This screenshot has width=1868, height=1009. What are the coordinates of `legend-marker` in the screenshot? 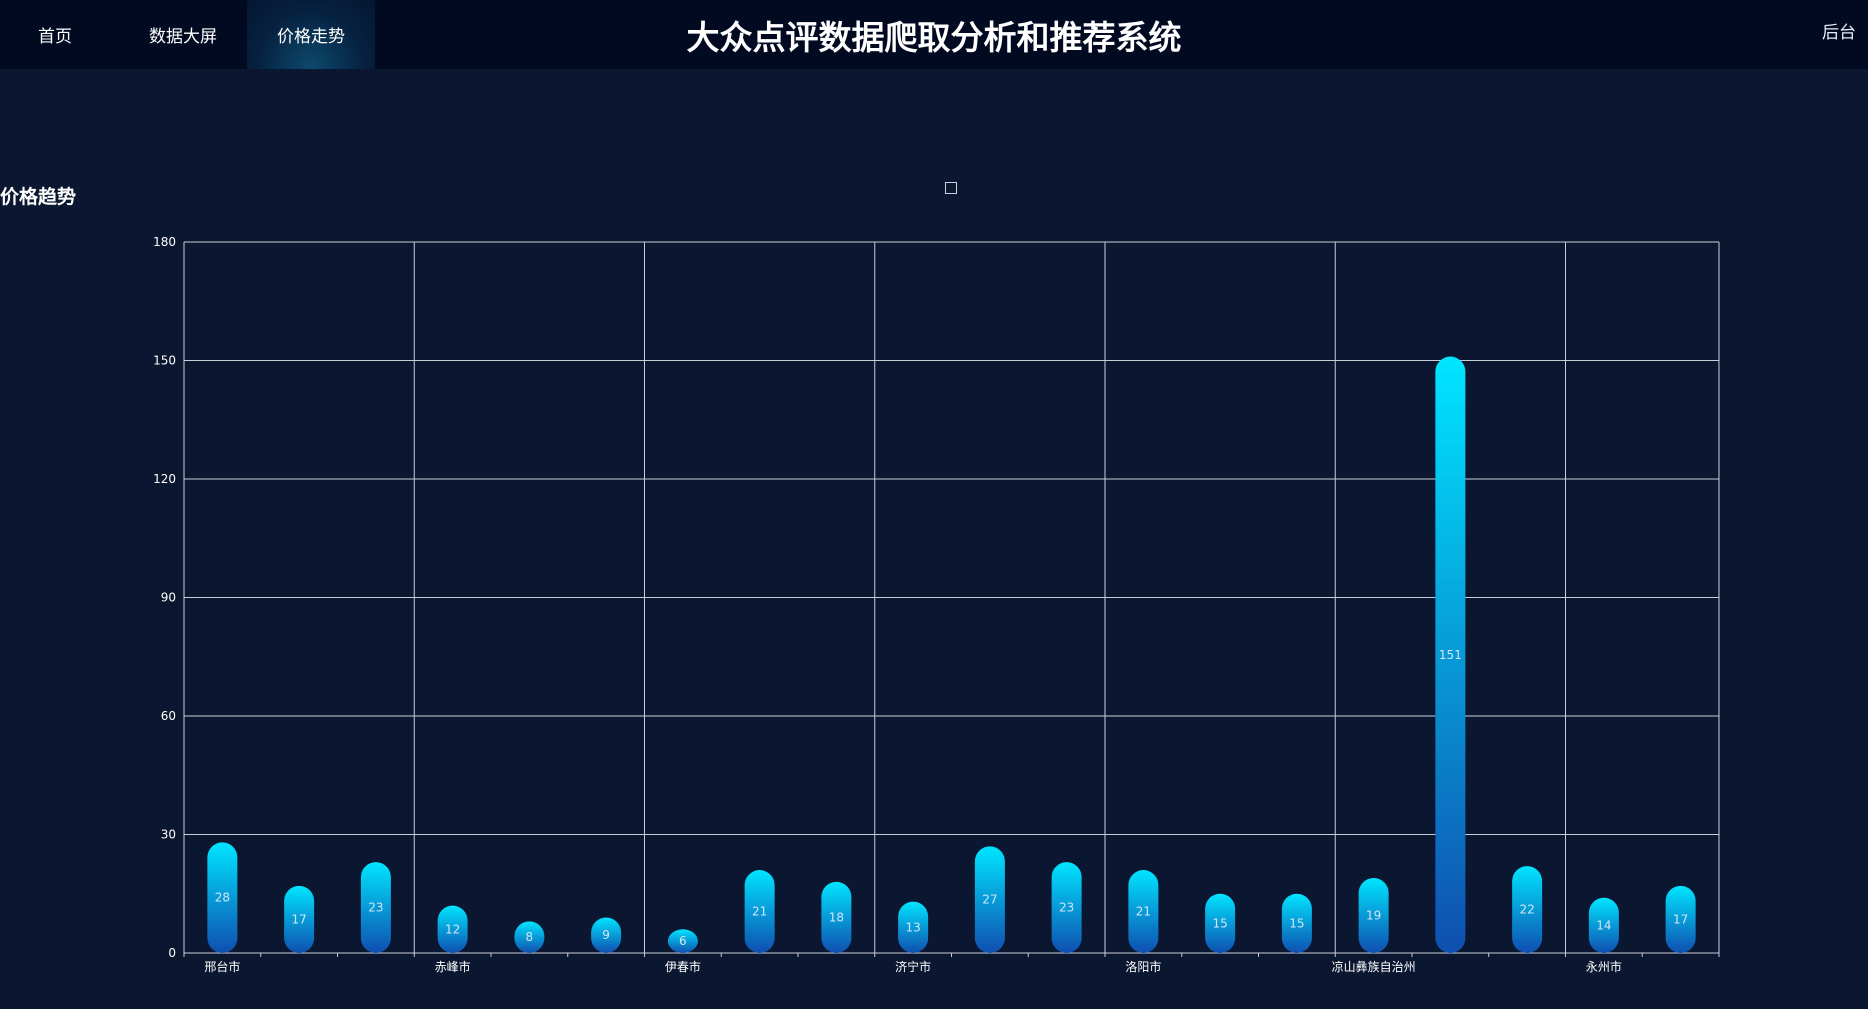 It's located at (951, 188).